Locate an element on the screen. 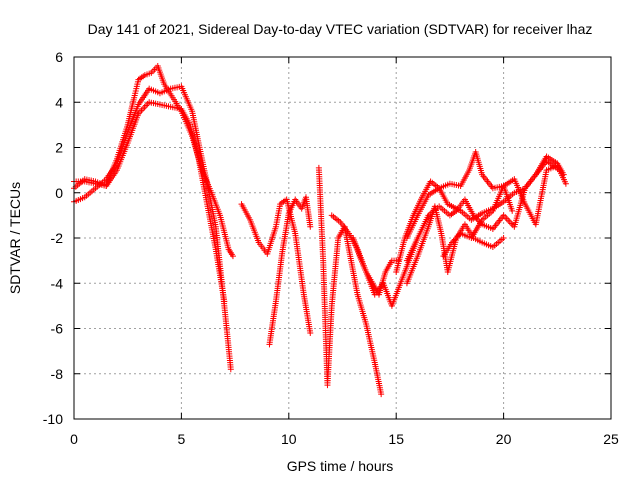  y-axis-label: SDTVAR / TECUs is located at coordinates (15, 238).